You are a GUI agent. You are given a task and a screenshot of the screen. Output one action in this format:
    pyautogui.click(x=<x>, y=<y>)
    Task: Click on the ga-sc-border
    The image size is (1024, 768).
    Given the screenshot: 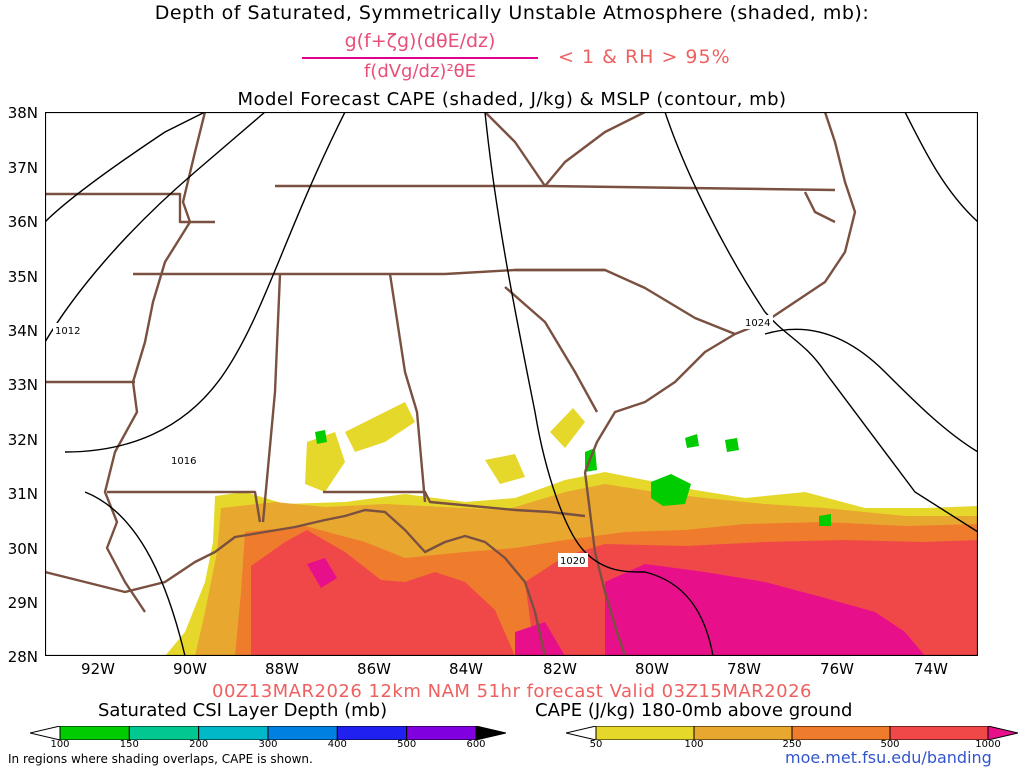 What is the action you would take?
    pyautogui.click(x=551, y=349)
    